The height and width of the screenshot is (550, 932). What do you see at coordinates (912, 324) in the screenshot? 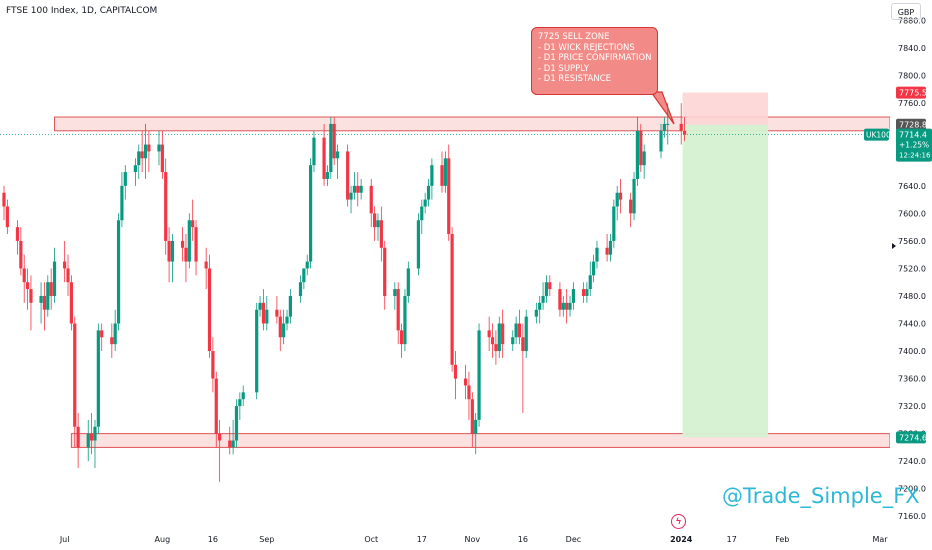
I see `y-tick-label: 7440.0` at bounding box center [912, 324].